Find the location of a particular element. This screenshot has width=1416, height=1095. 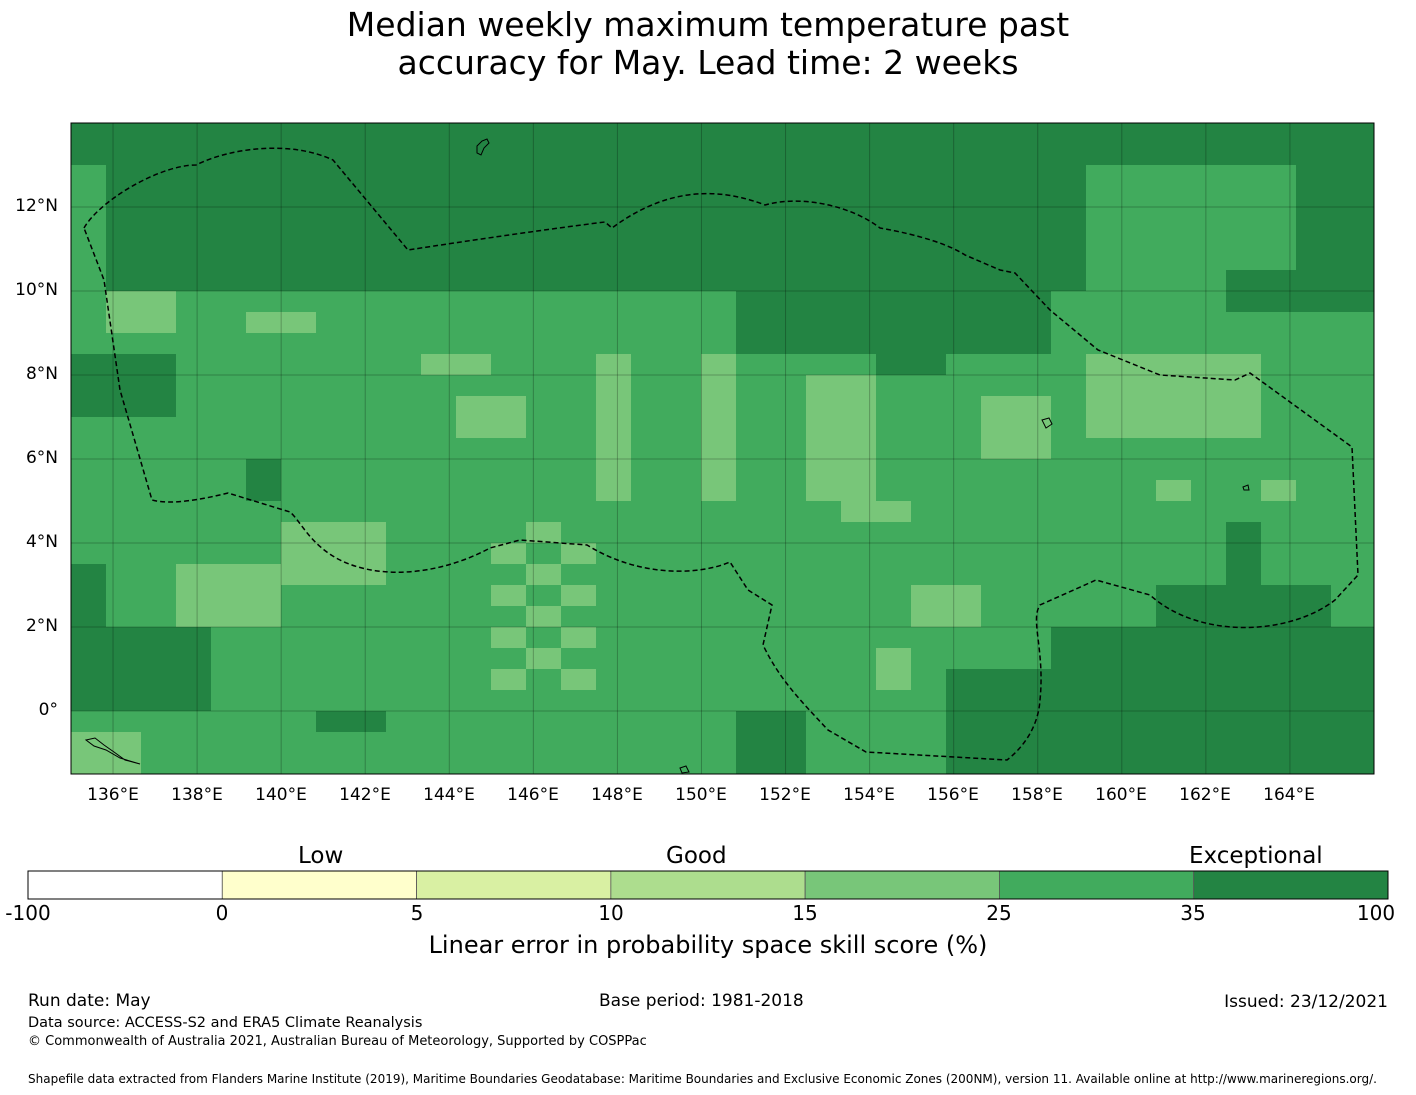

island-kosrae is located at coordinates (1246, 487).